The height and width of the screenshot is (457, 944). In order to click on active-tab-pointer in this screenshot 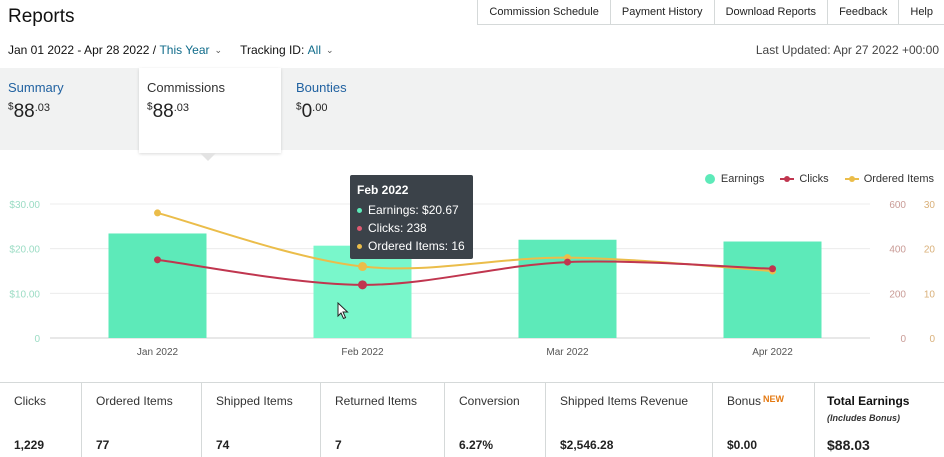, I will do `click(208, 157)`.